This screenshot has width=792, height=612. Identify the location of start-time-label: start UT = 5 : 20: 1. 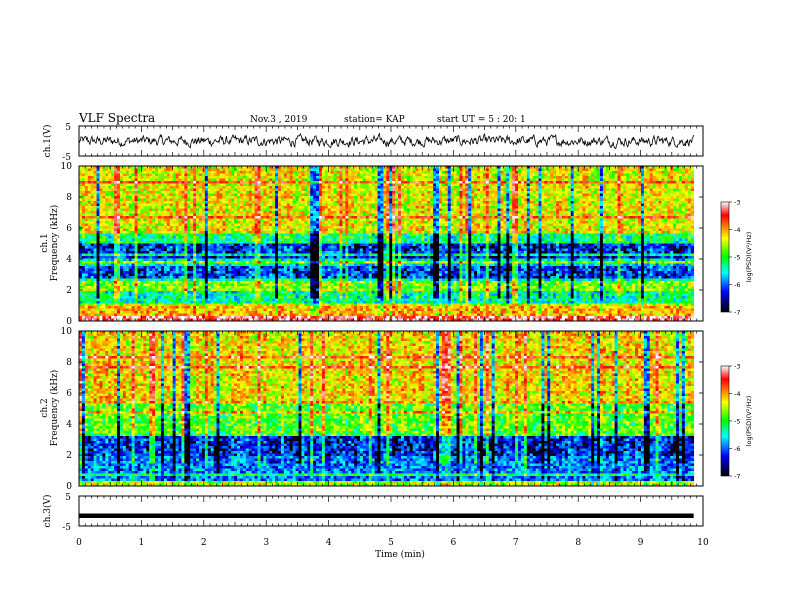
(481, 120).